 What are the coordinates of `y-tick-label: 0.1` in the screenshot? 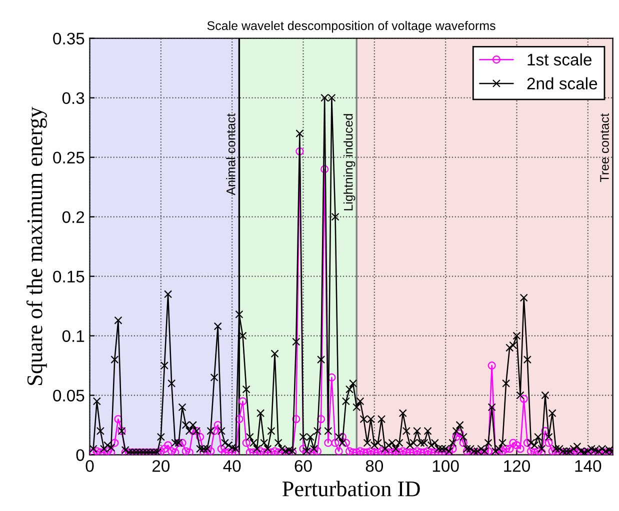 It's located at (73, 336).